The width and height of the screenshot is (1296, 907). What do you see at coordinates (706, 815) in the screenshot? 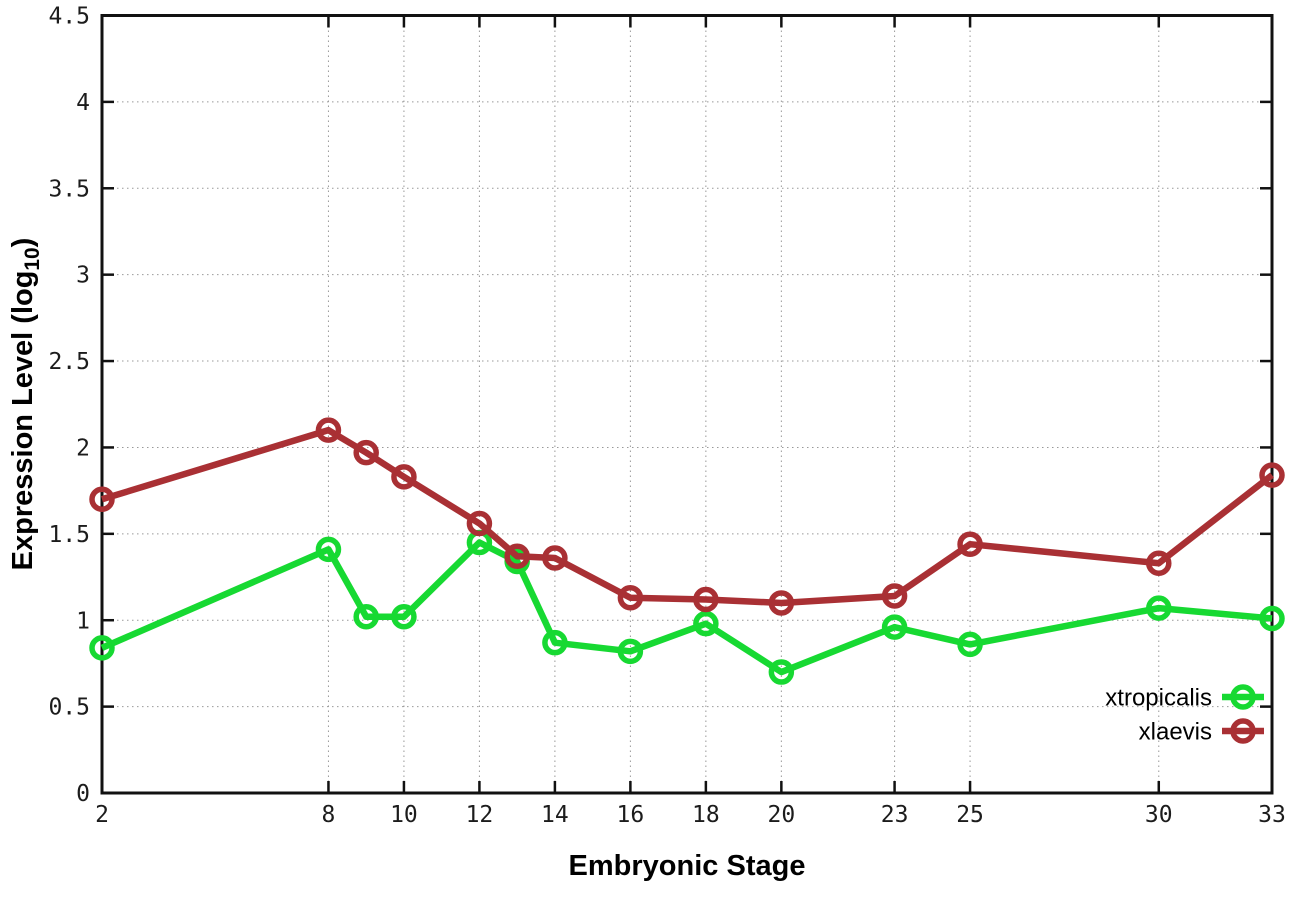
I see `x-tick-label: 18` at bounding box center [706, 815].